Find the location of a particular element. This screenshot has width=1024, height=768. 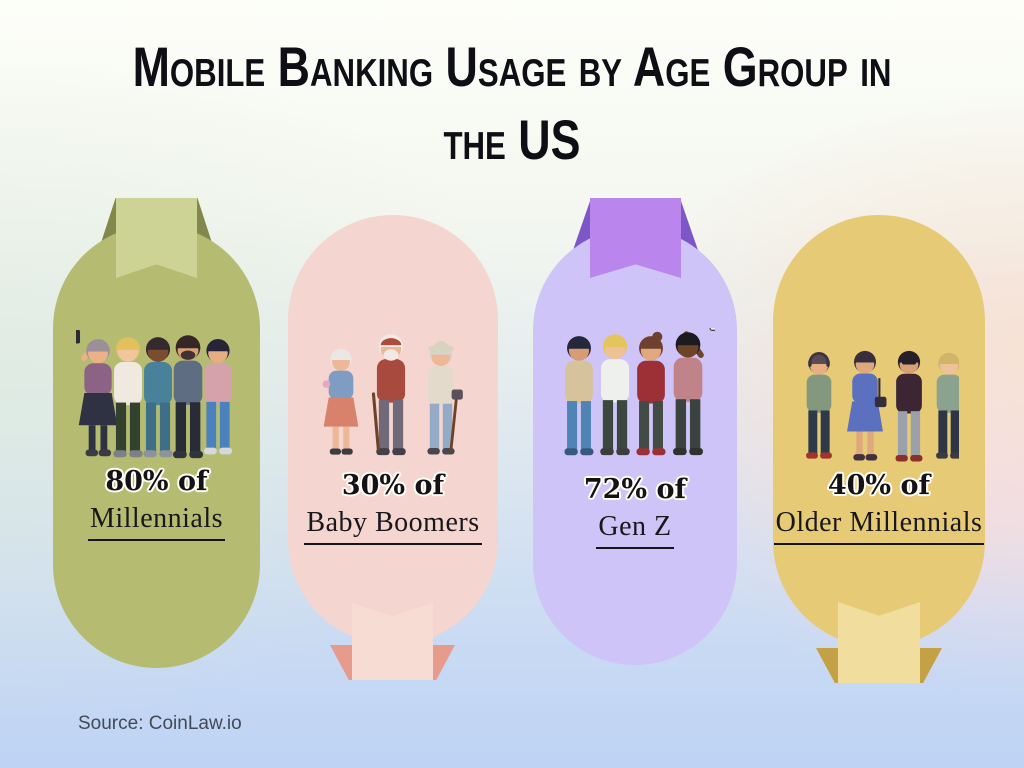

group-label: Gen Z is located at coordinates (635, 530).